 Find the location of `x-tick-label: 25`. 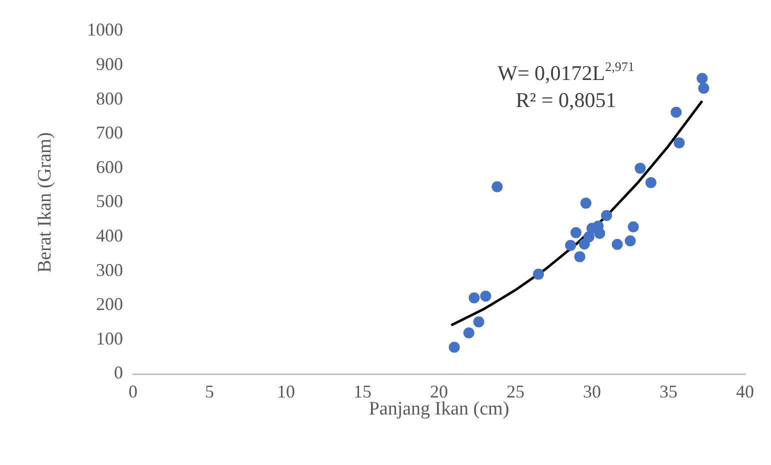

x-tick-label: 25 is located at coordinates (515, 392).